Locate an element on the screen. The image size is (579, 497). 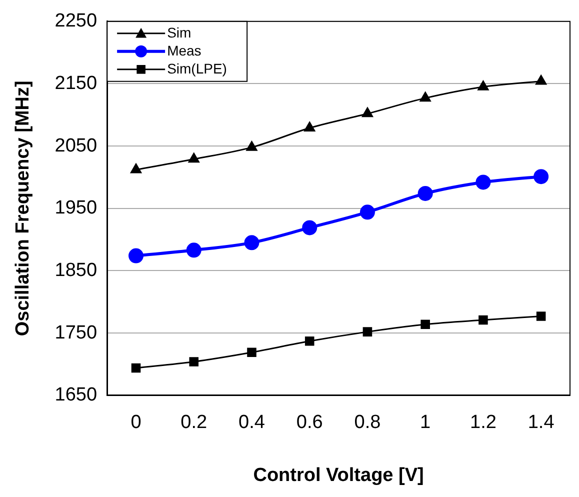
y-tick-label: 2050 is located at coordinates (76, 145).